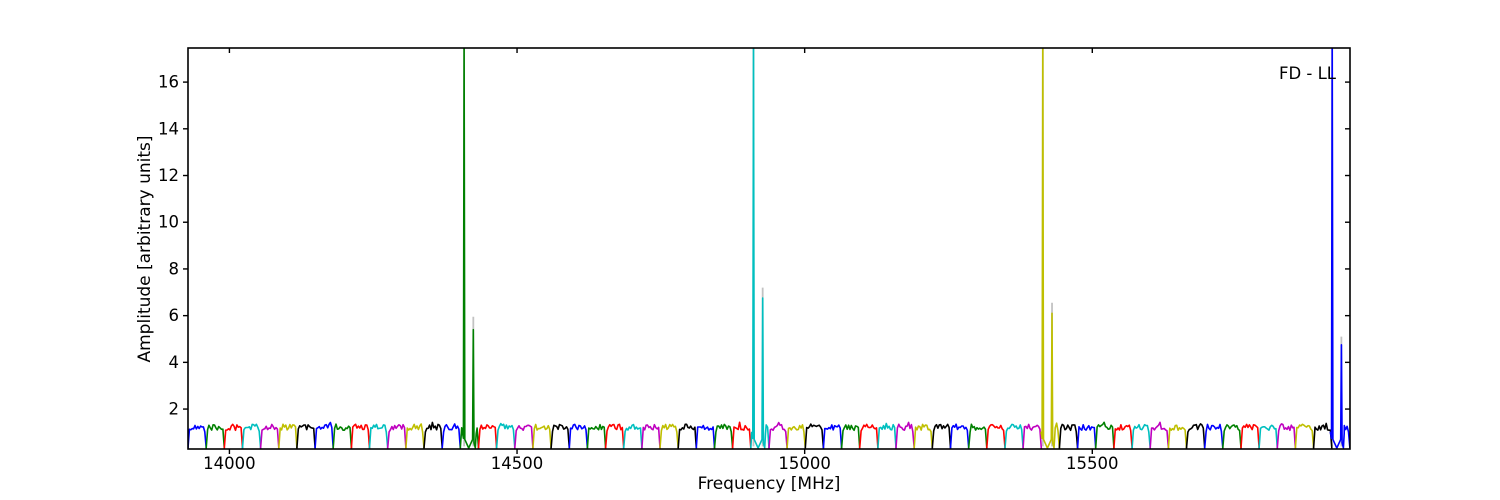 The height and width of the screenshot is (500, 1500). I want to click on corner-label: FD - LL, so click(1308, 73).